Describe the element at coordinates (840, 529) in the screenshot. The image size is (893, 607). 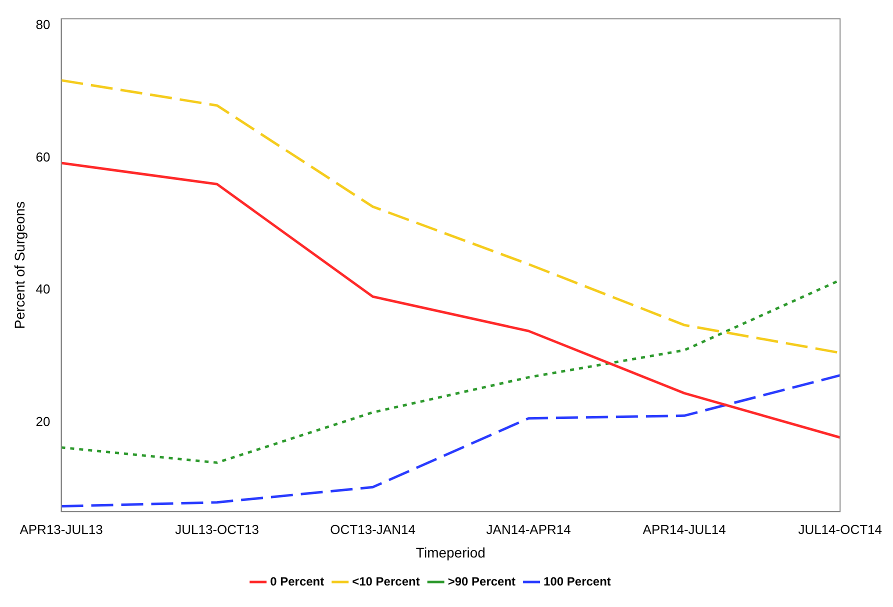
I see `x-tick-label: JUL14-OCT14` at that location.